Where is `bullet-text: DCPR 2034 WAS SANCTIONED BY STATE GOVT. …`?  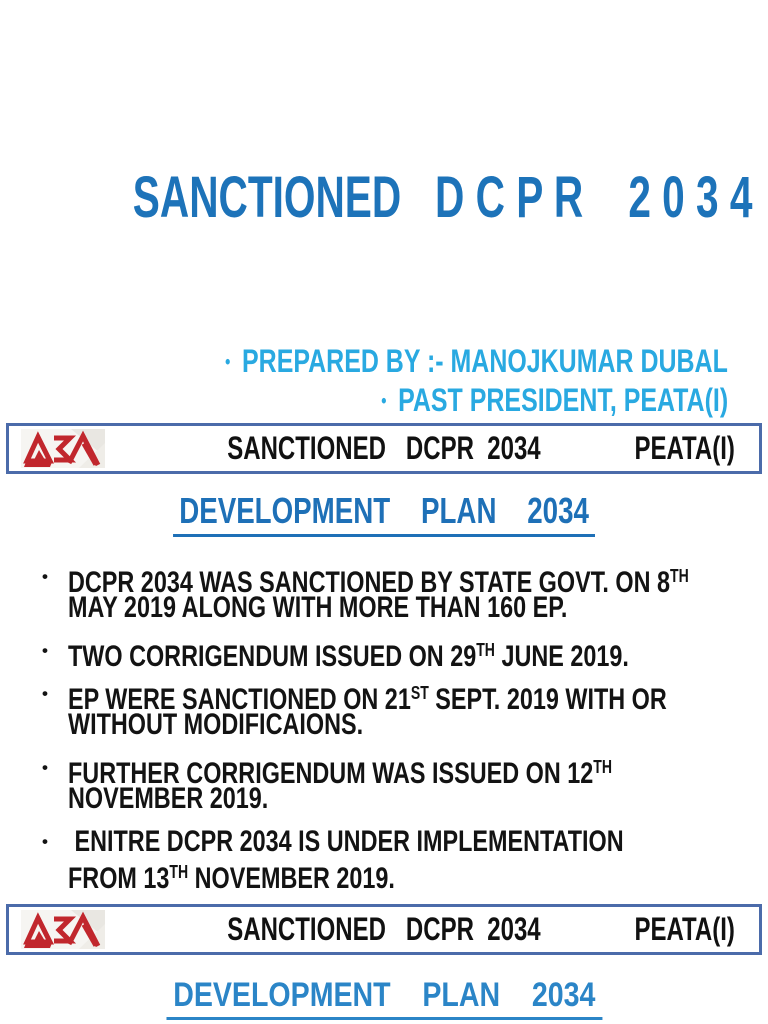 bullet-text: DCPR 2034 WAS SANCTIONED BY STATE GOVT. … is located at coordinates (378, 594).